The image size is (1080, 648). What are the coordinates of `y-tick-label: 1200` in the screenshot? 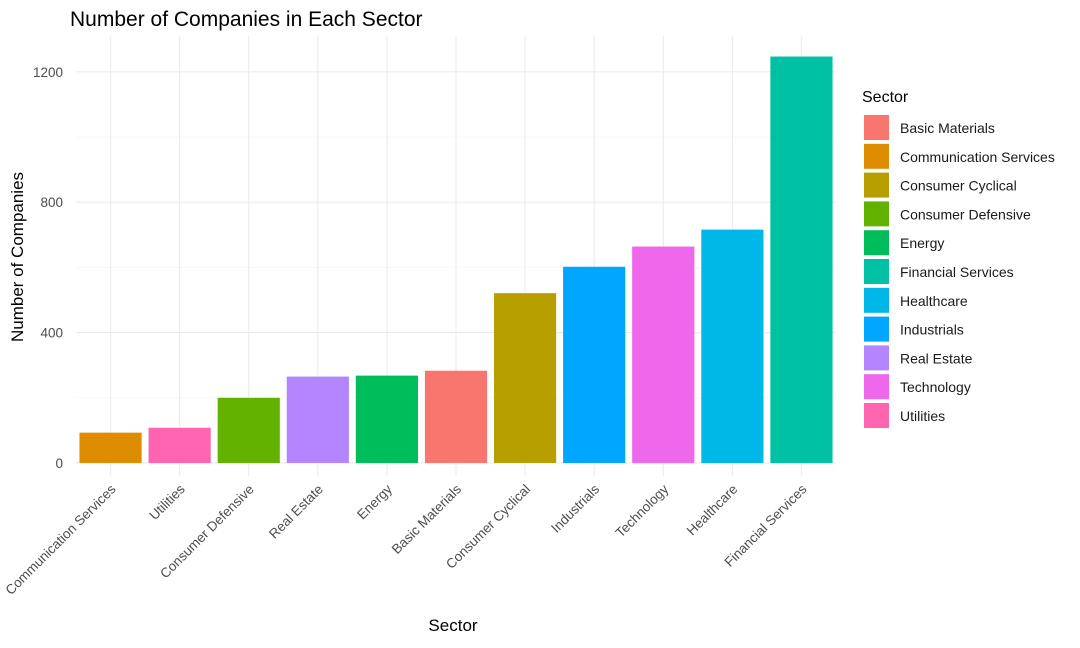 It's located at (48, 72).